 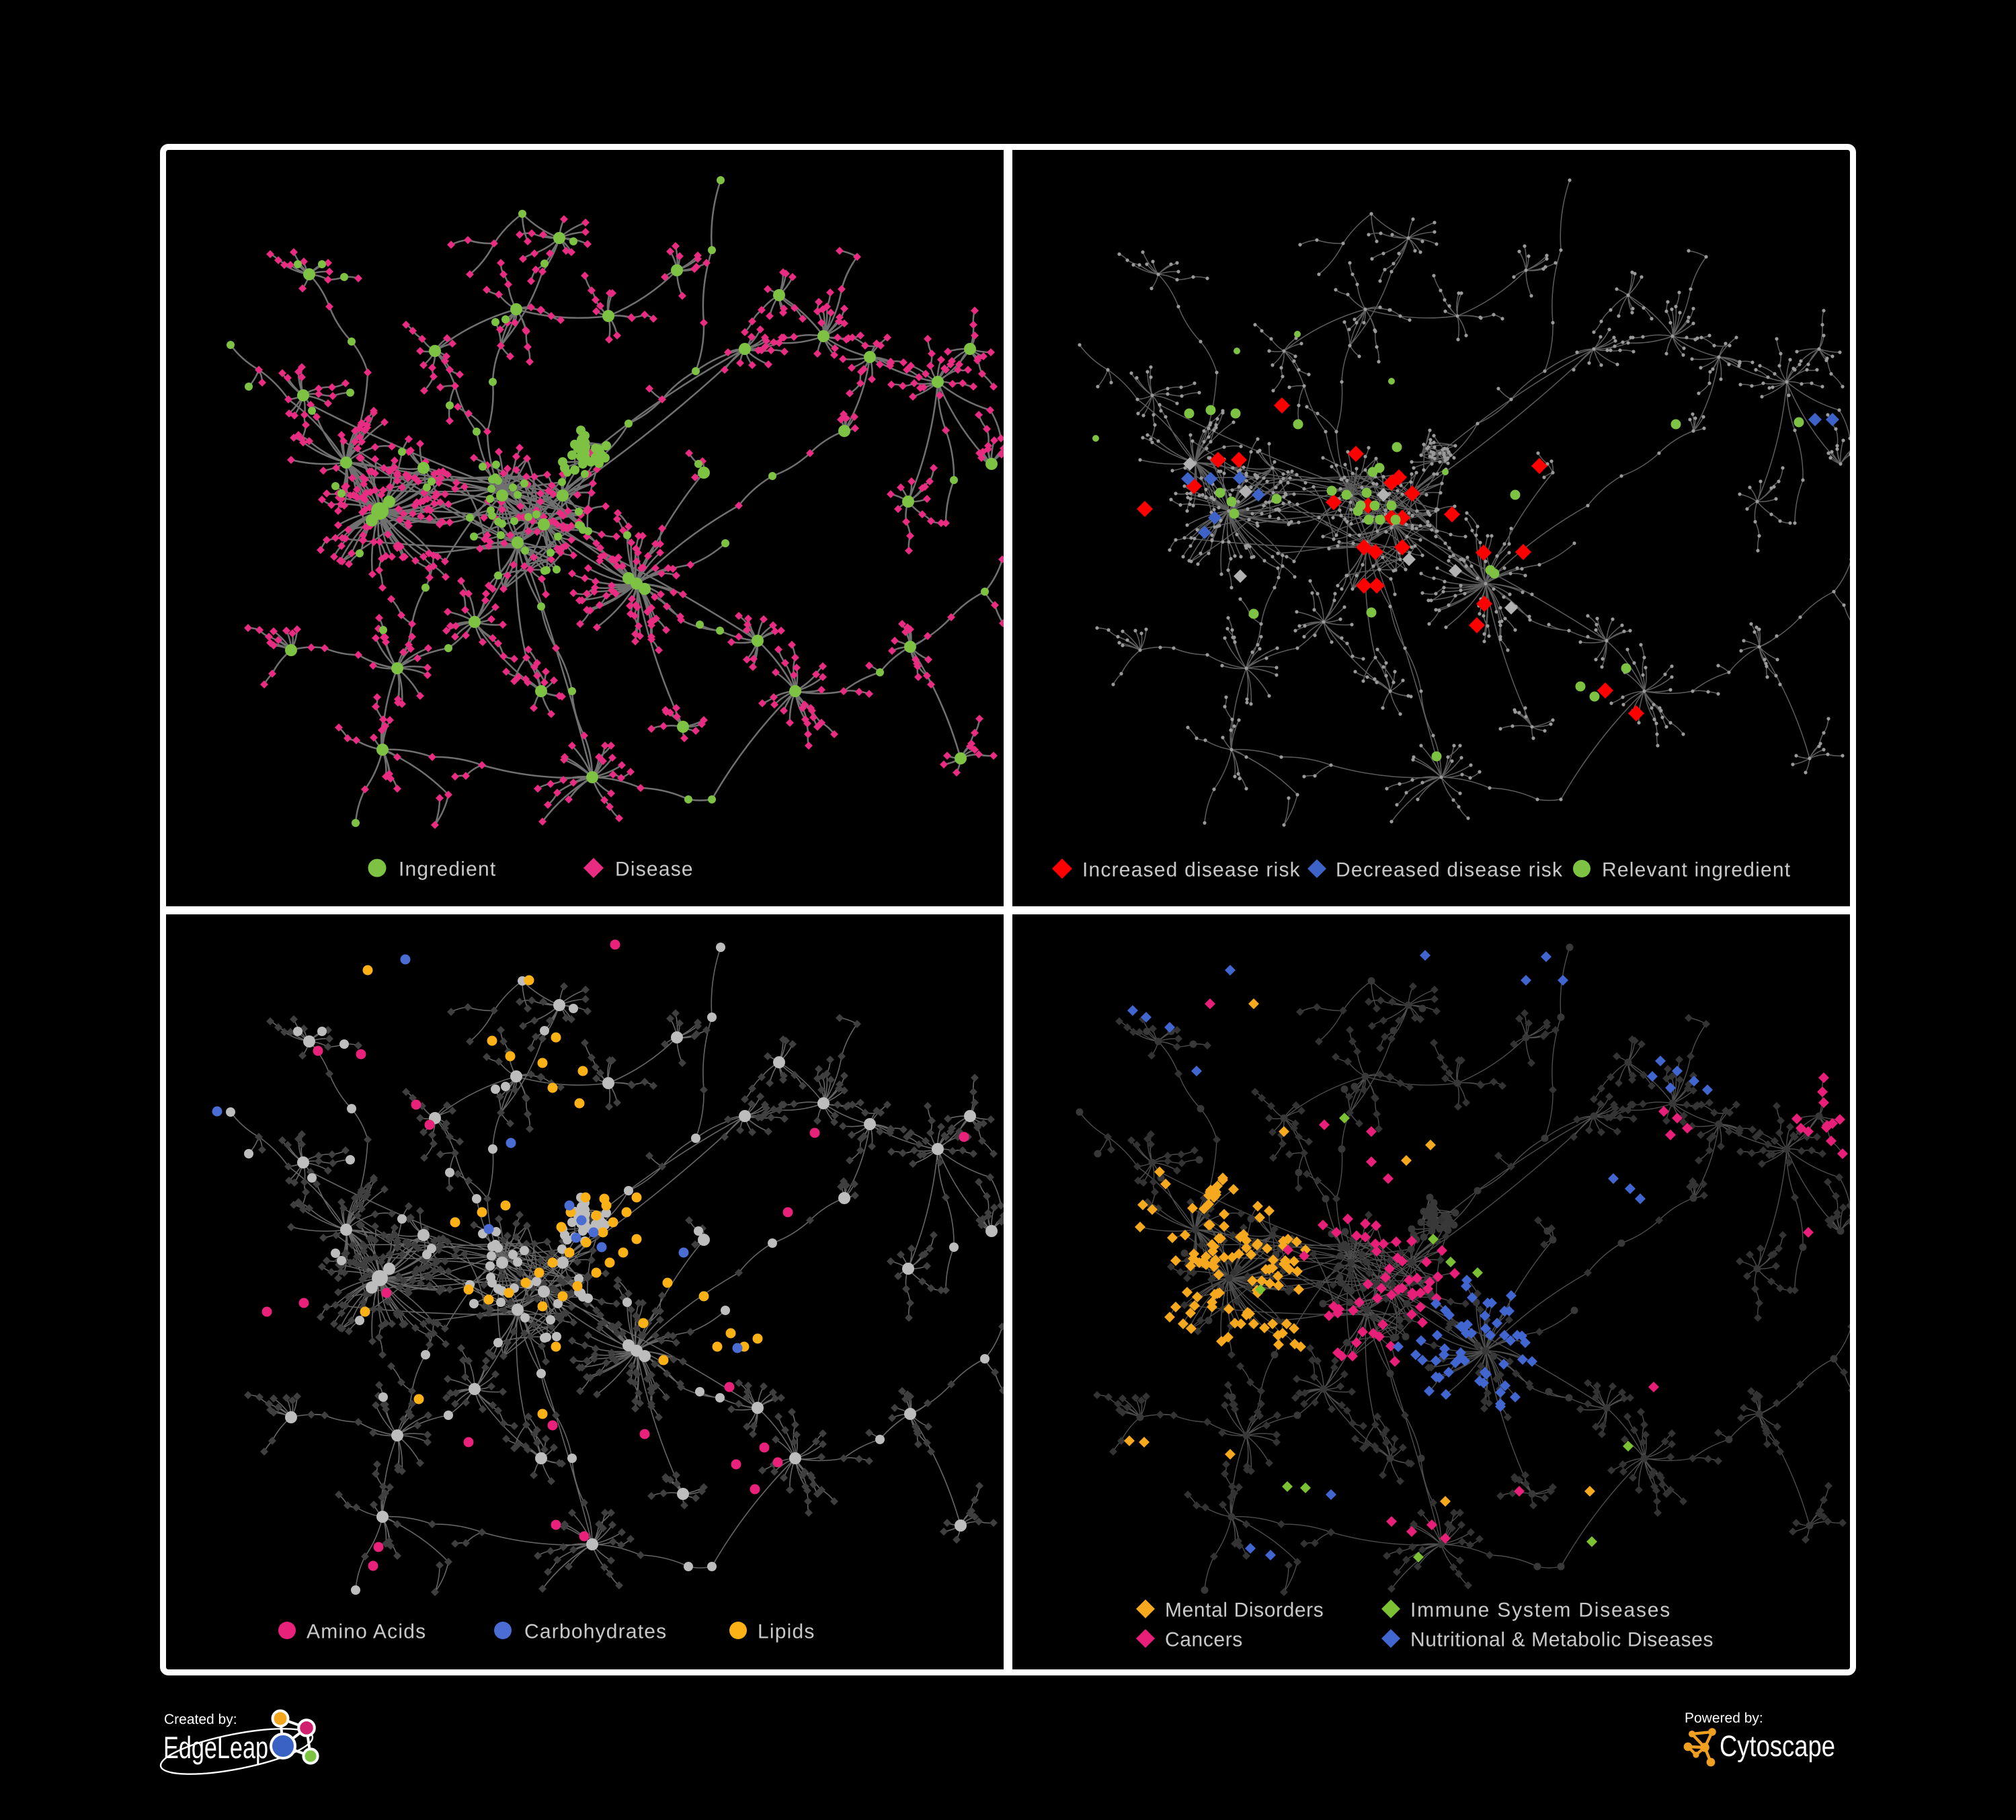 I want to click on svg-text: Increased disease risk, so click(x=1191, y=870).